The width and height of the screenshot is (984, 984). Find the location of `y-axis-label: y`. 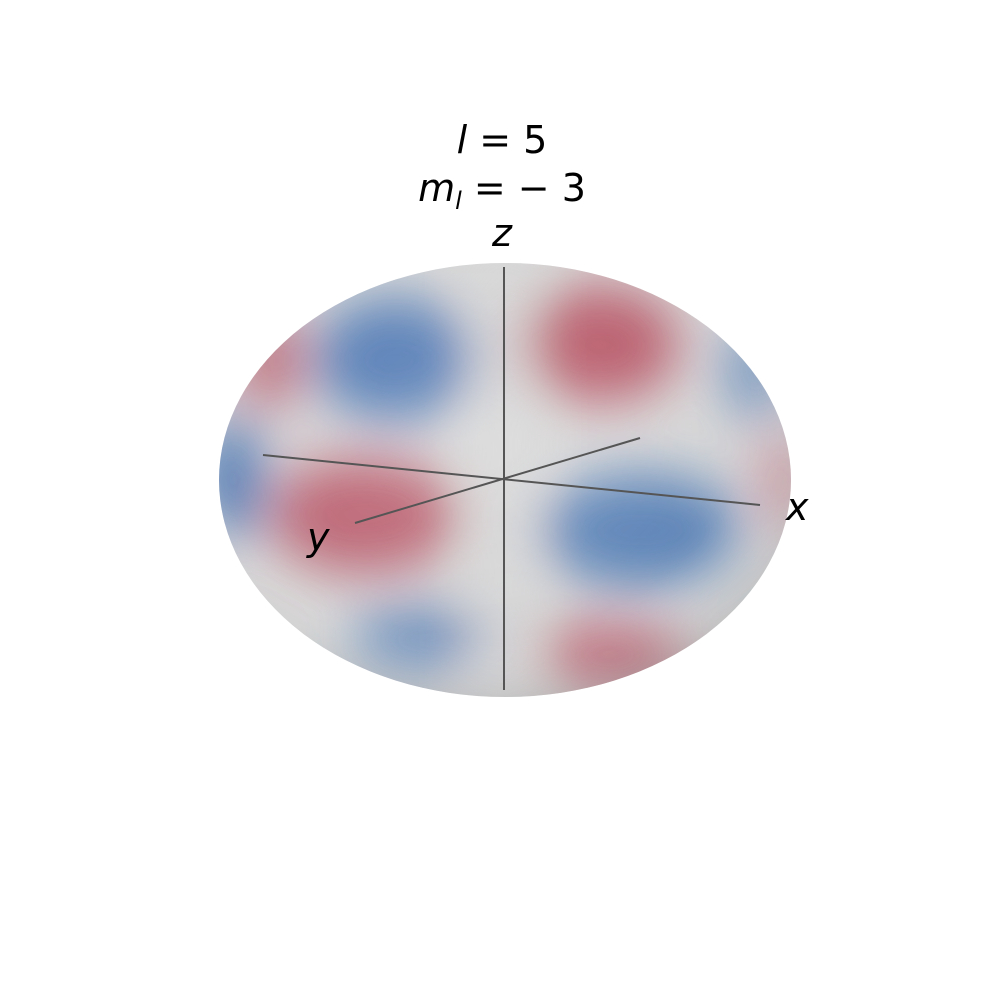

y-axis-label: y is located at coordinates (318, 537).